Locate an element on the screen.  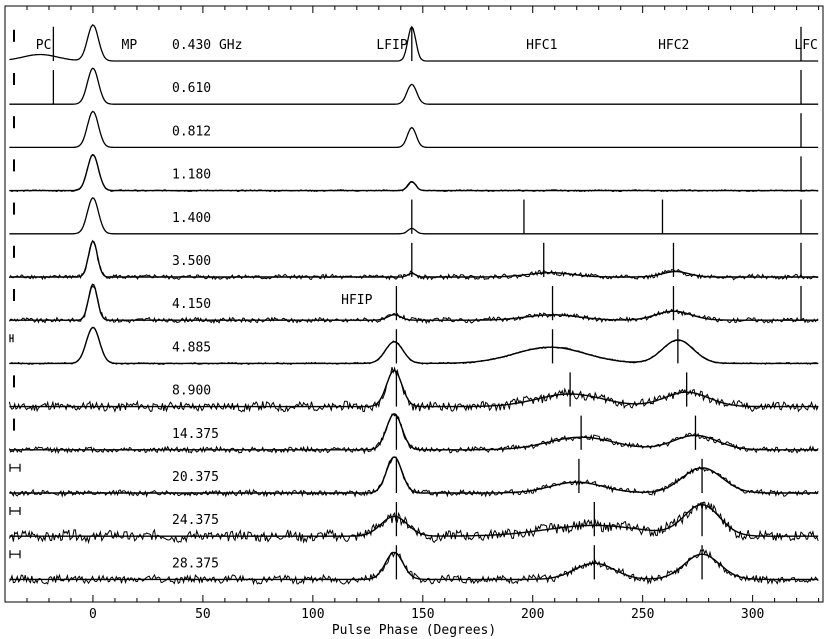
trace-8: 8.900 is located at coordinates (413, 389).